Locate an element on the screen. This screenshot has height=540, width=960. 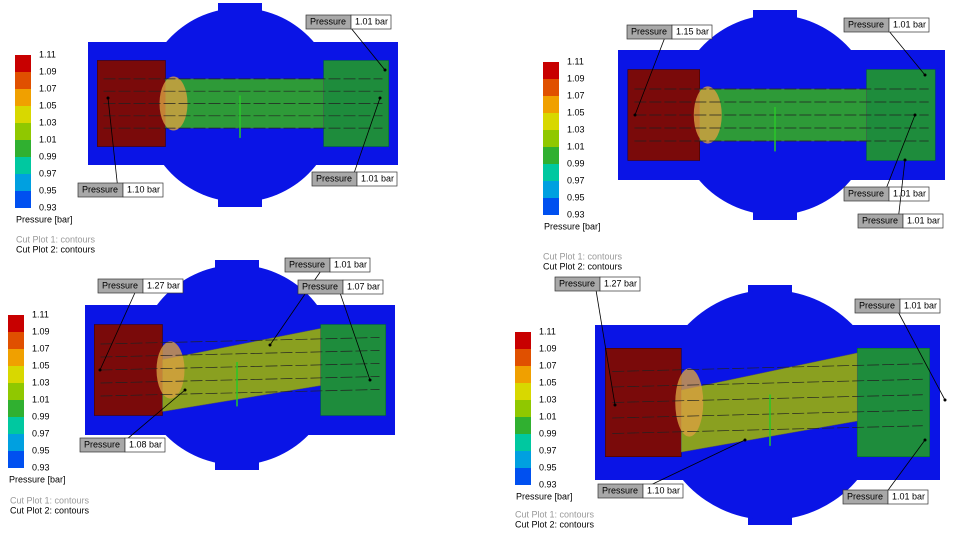
probe-value: 1.15 bar is located at coordinates (692, 31).